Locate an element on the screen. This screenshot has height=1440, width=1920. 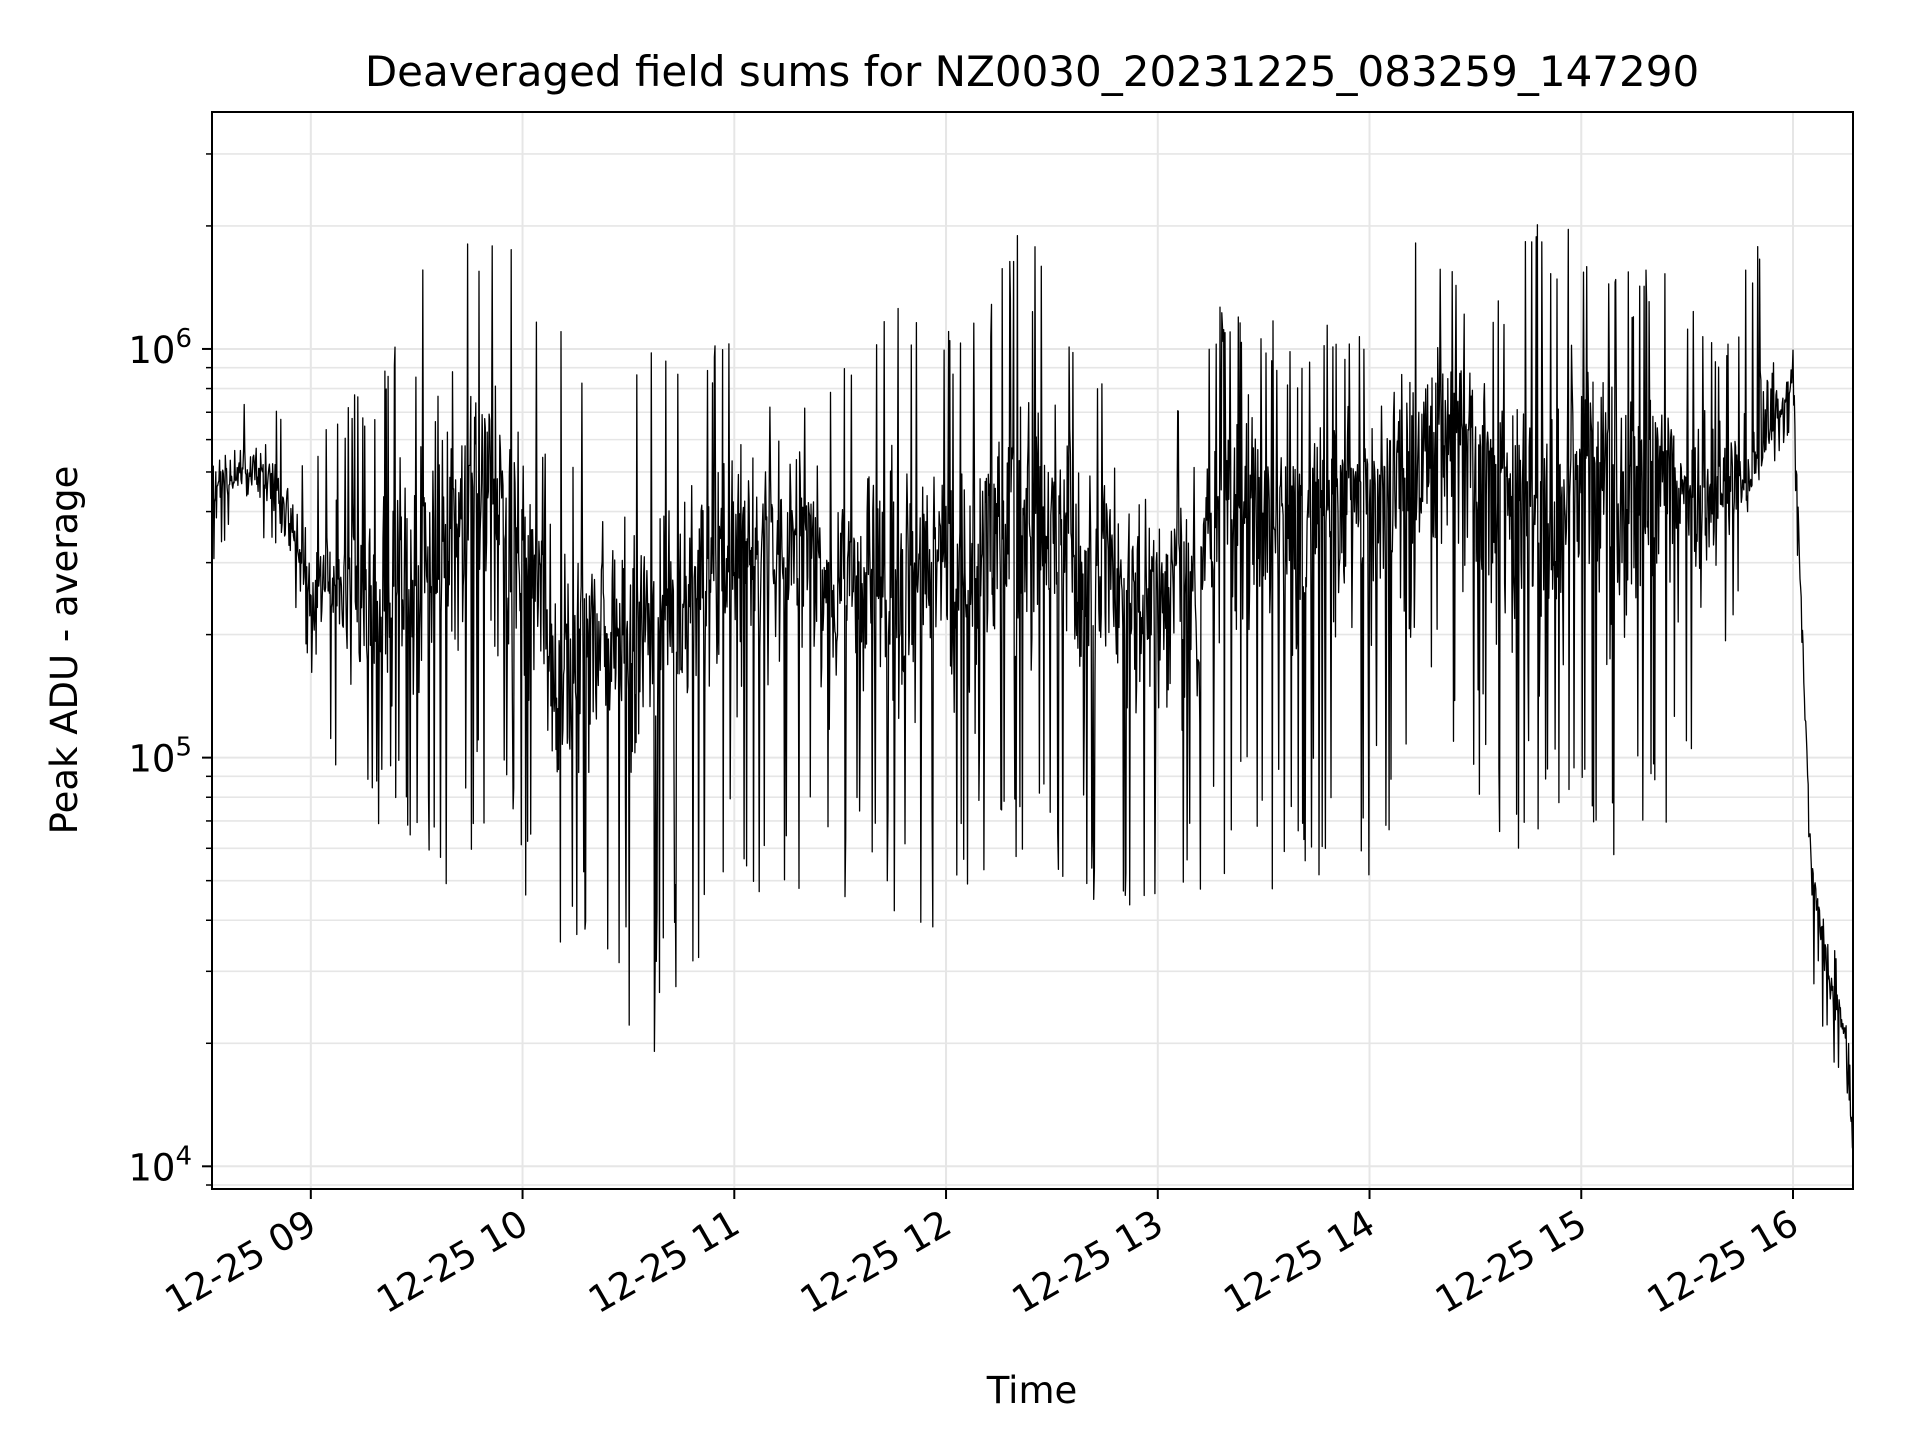
y-axis-label: Peak ADU - average is located at coordinates (64, 650).